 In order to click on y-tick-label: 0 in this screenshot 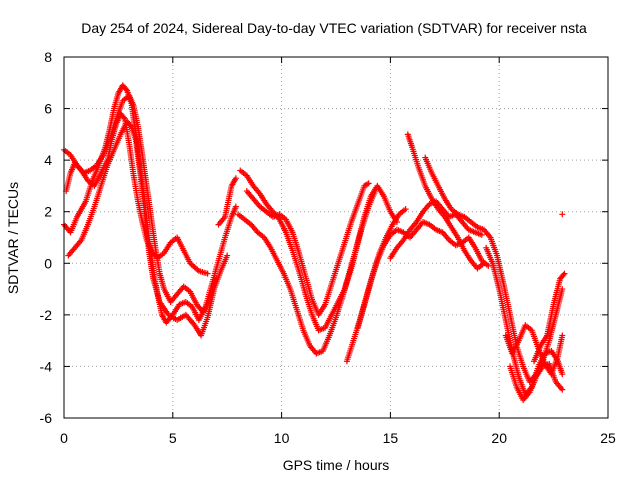, I will do `click(48, 263)`.